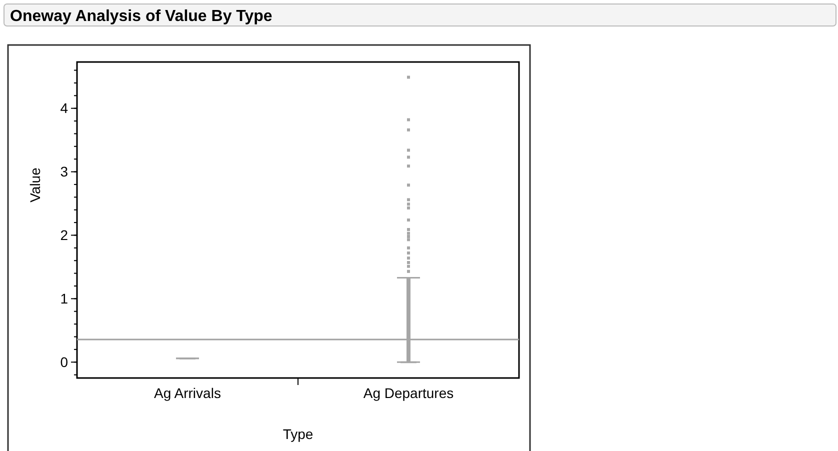  What do you see at coordinates (408, 393) in the screenshot?
I see `x-tick-label: Ag Departures` at bounding box center [408, 393].